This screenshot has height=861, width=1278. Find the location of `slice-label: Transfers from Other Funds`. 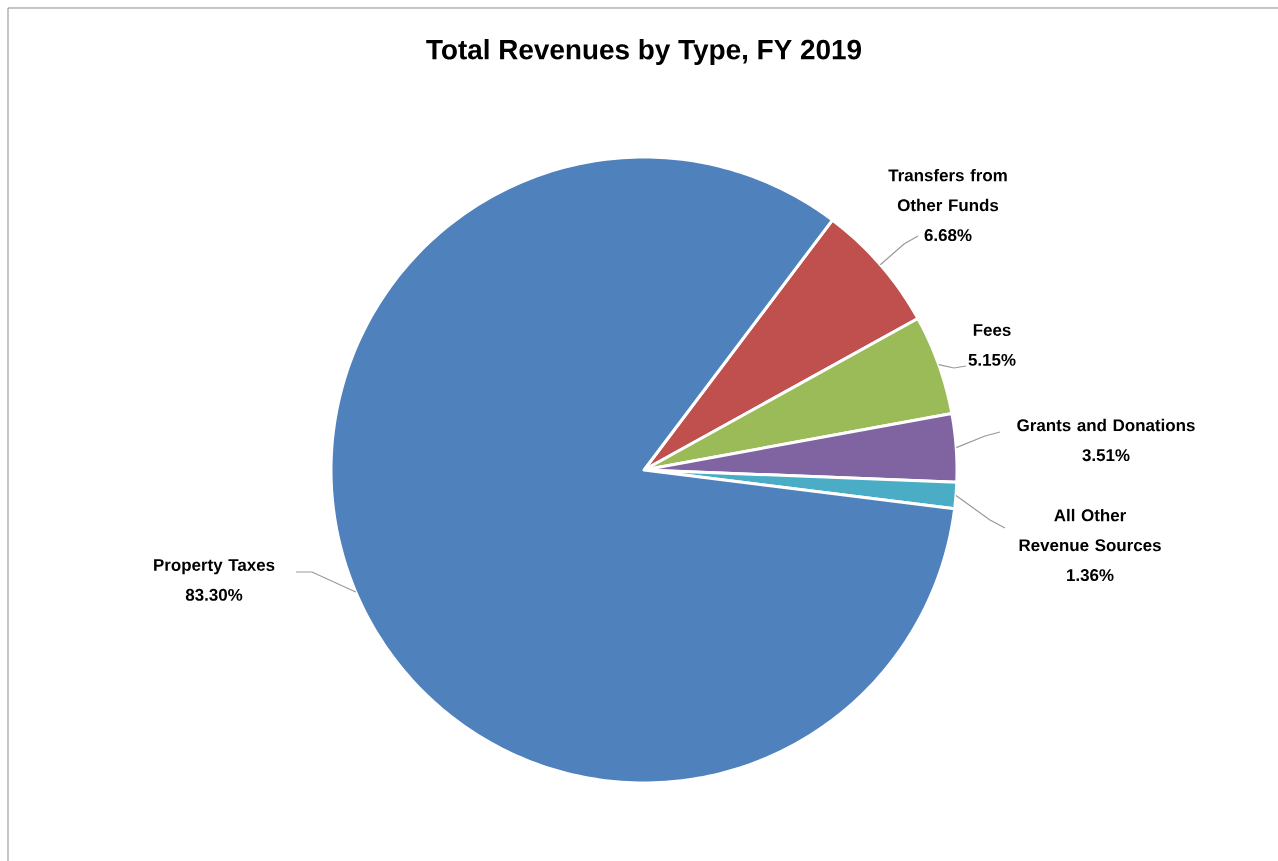

slice-label: Transfers from Other Funds is located at coordinates (947, 190).